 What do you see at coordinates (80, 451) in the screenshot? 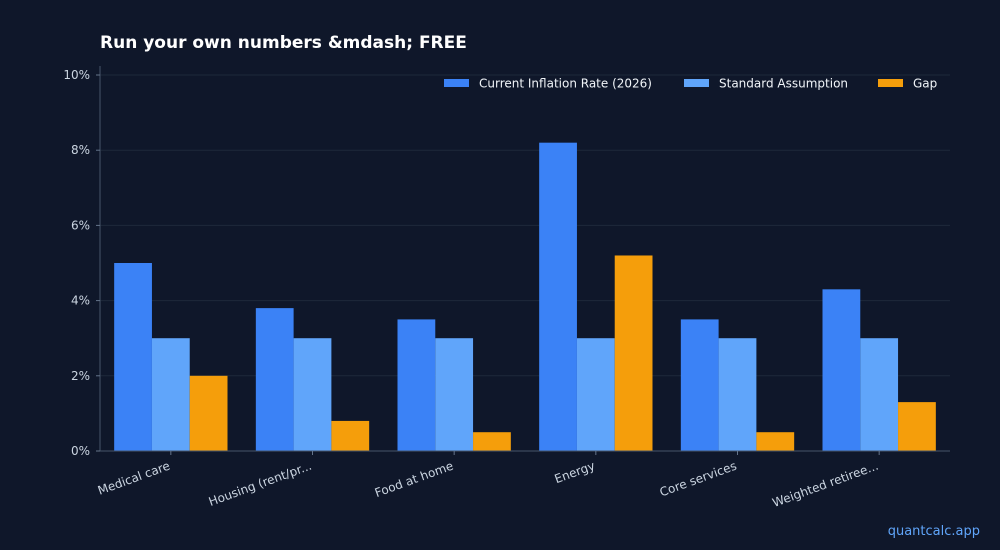
I see `y-tick-label: 0%` at bounding box center [80, 451].